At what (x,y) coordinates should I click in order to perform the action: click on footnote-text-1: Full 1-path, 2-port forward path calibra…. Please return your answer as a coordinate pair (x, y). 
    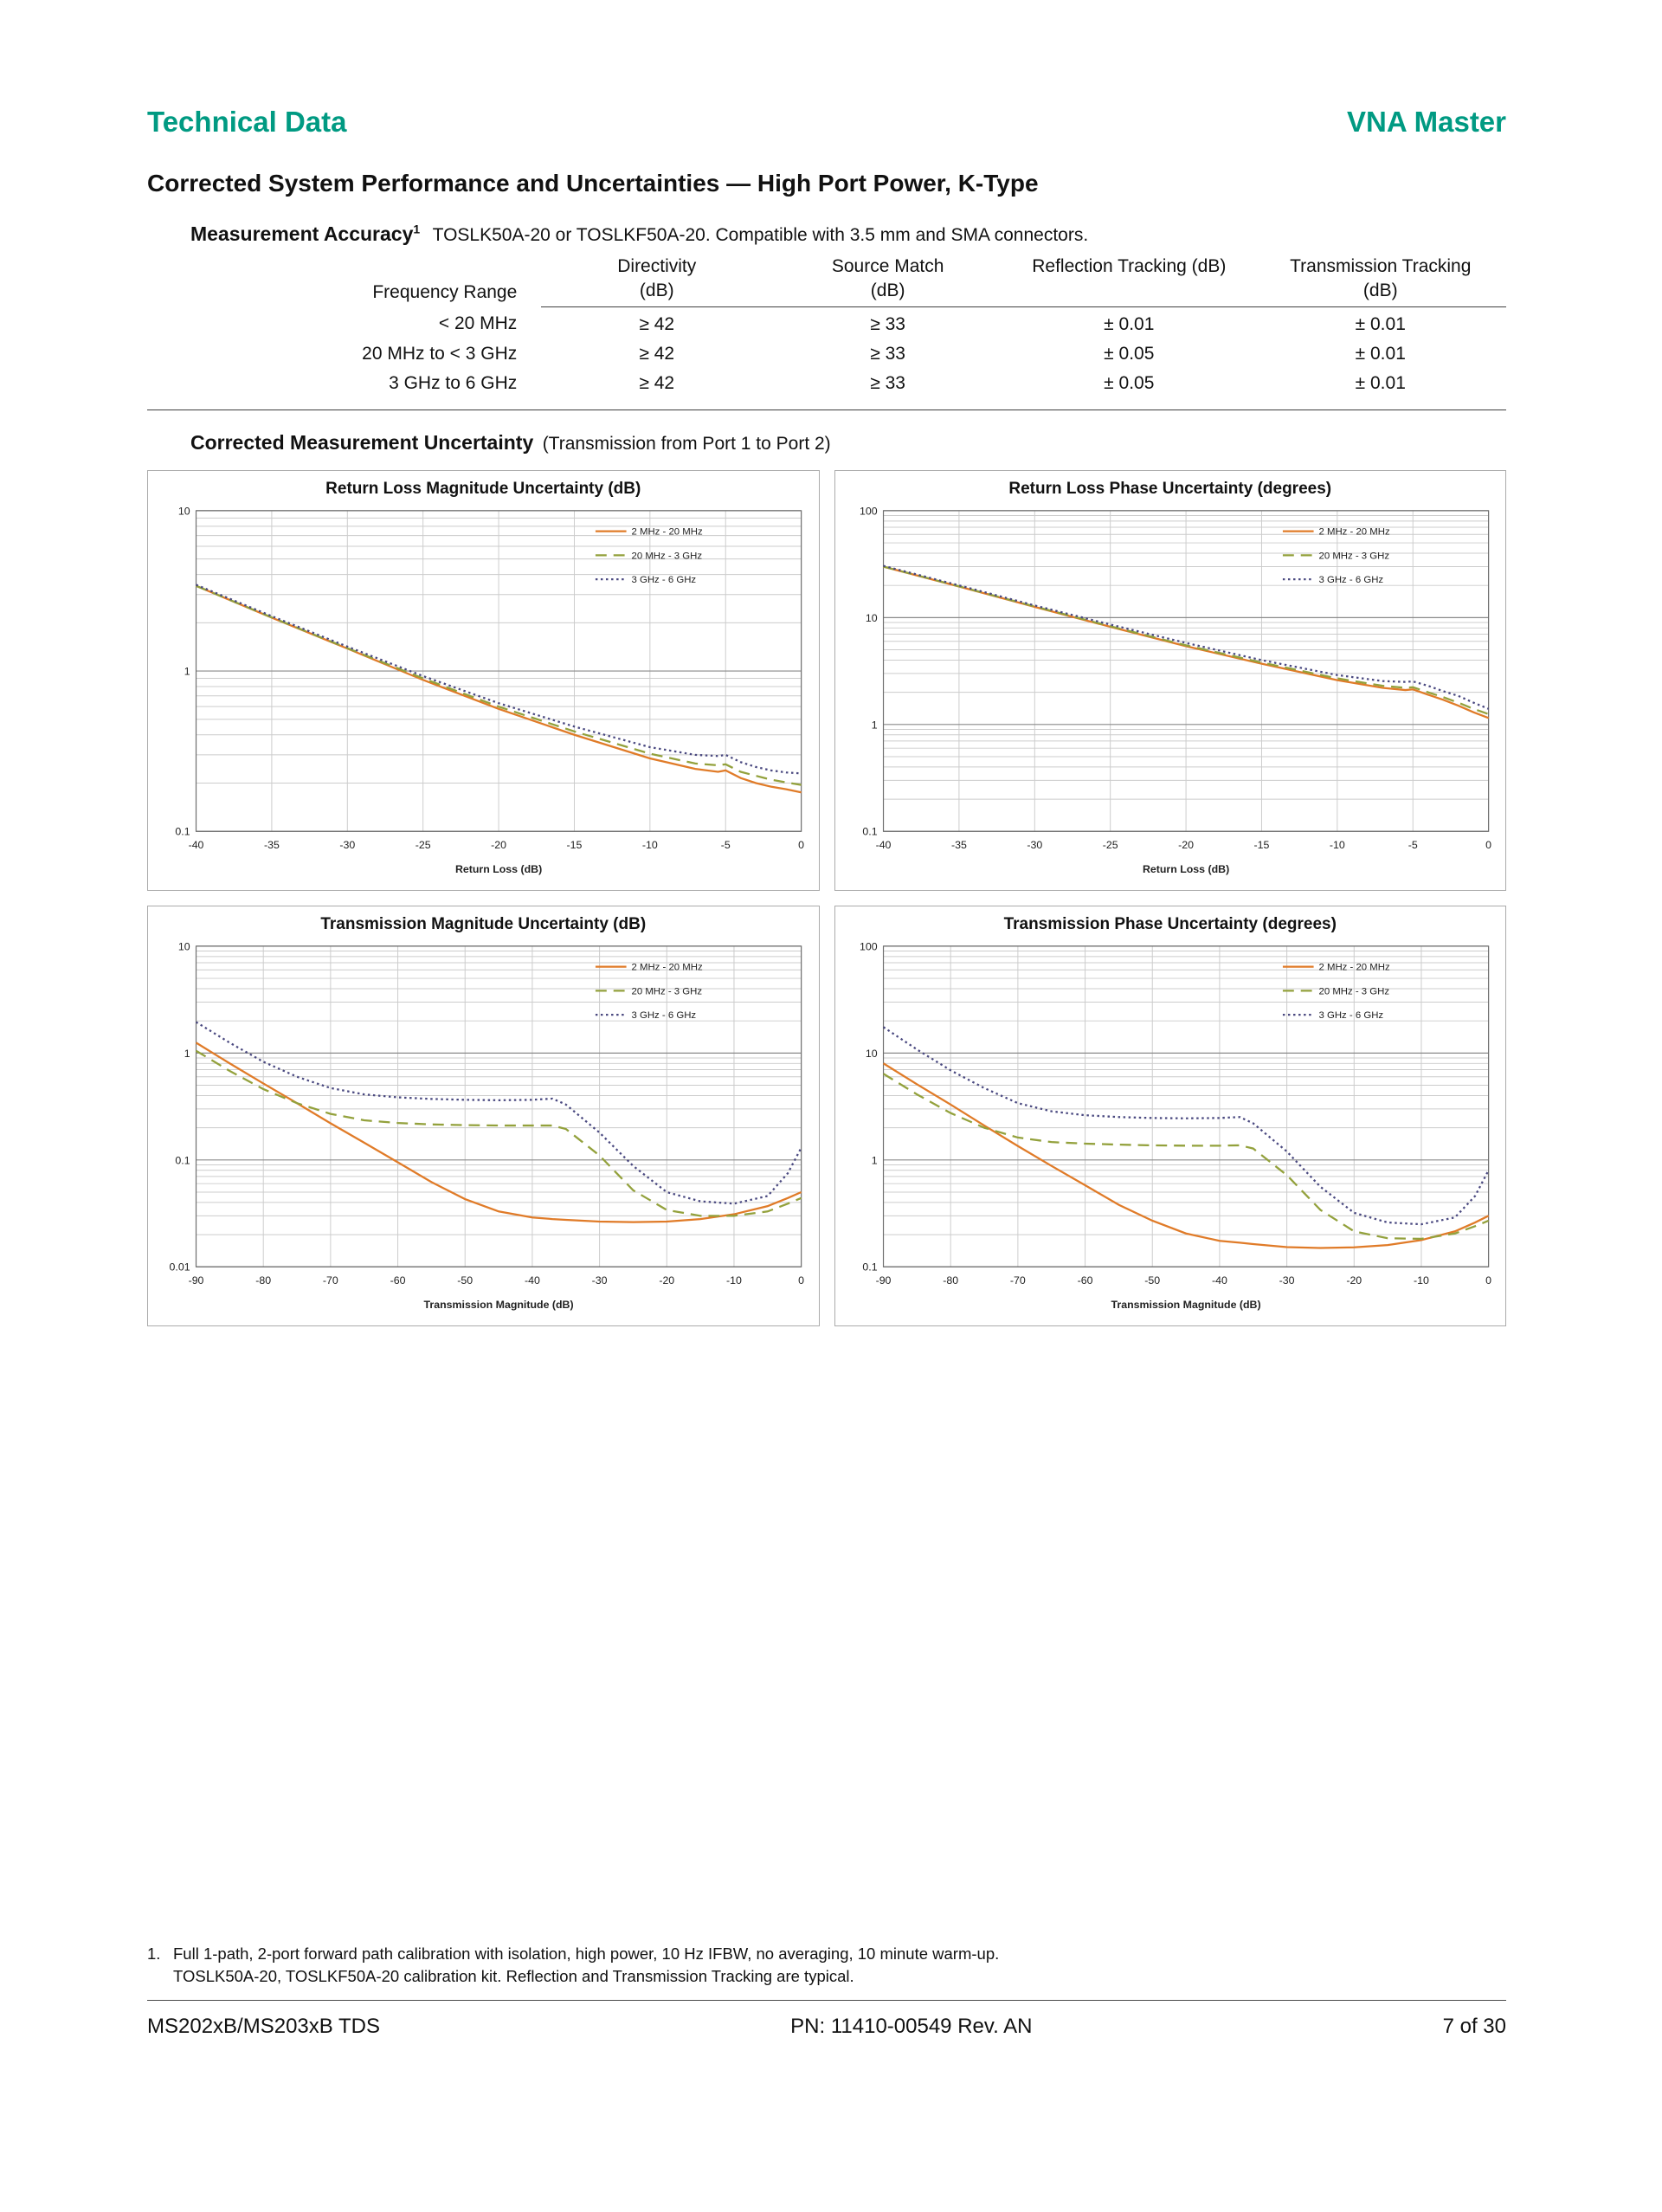
    Looking at the image, I should click on (586, 1953).